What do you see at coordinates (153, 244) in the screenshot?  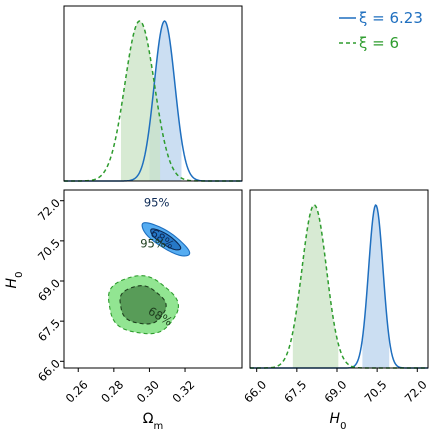 I see `green-contour-label-0: 95%` at bounding box center [153, 244].